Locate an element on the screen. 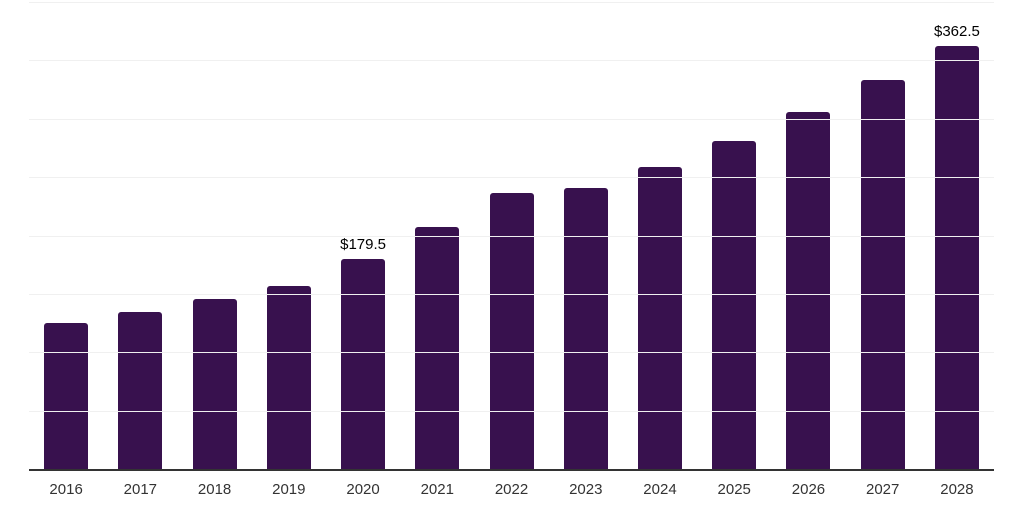 The height and width of the screenshot is (512, 1024). bar-cell-2028: $362.5 is located at coordinates (957, 235).